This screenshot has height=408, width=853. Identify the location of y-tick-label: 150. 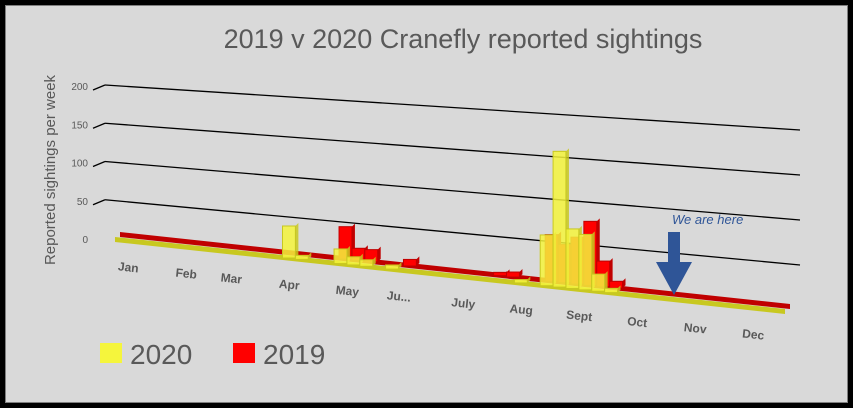
(79, 125).